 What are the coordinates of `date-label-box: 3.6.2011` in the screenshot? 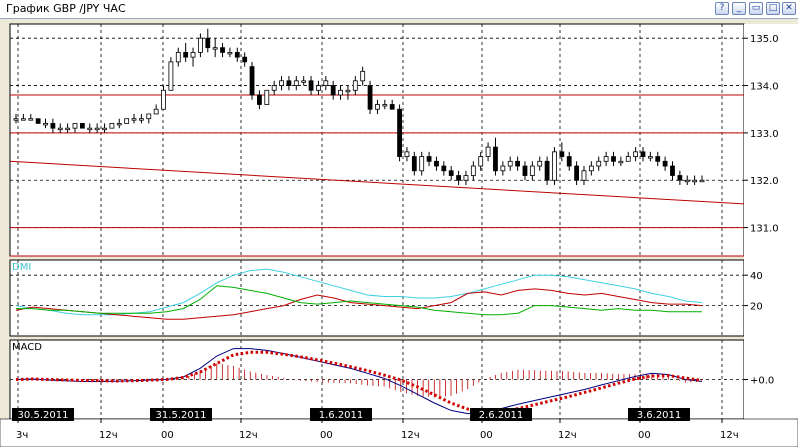 It's located at (659, 414).